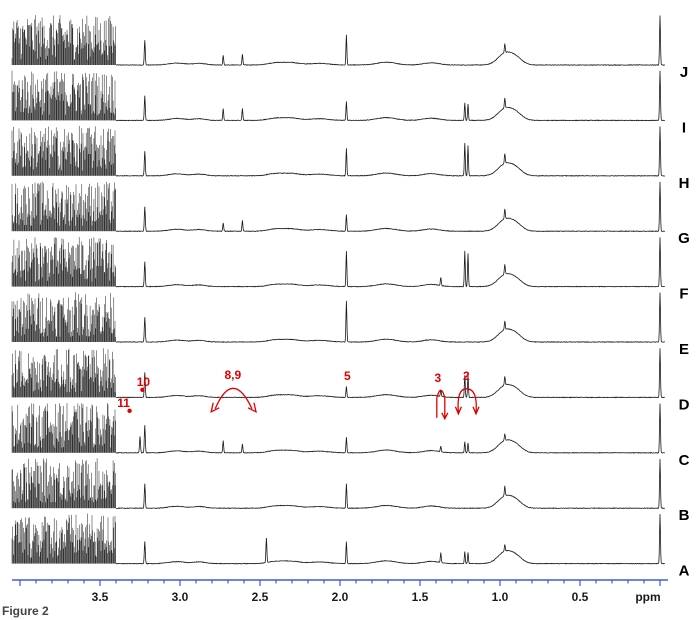 This screenshot has width=700, height=620. What do you see at coordinates (684, 183) in the screenshot?
I see `trace-label-H: H` at bounding box center [684, 183].